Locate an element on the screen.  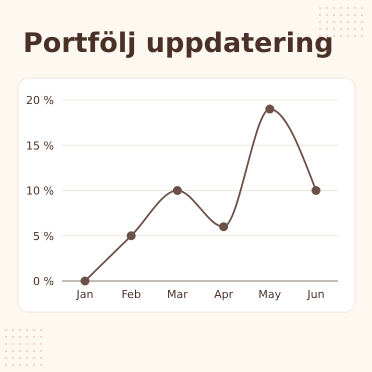
x-tick-label: Mar is located at coordinates (177, 294).